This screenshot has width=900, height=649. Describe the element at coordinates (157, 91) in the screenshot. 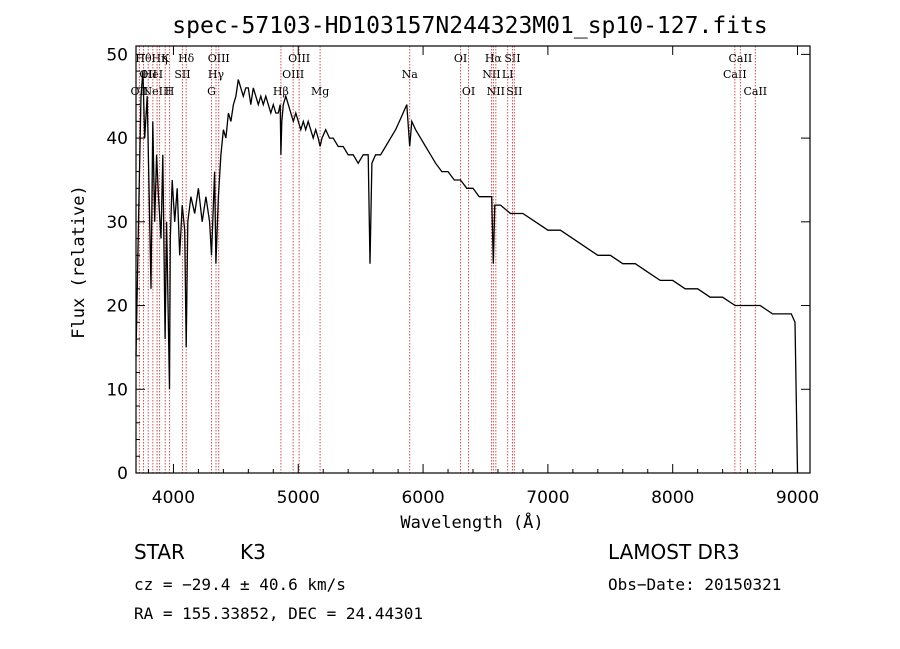

I see `marker-label-4: NeIII` at that location.